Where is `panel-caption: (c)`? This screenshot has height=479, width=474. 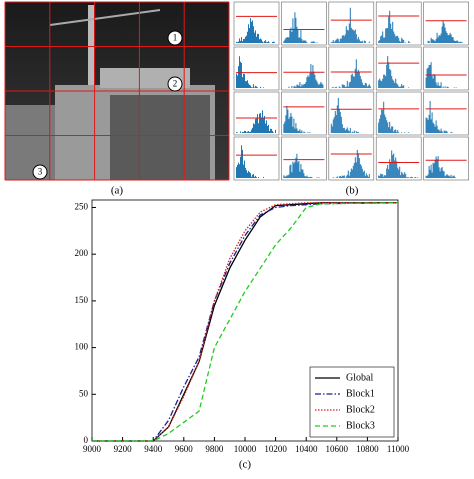 panel-caption: (c) is located at coordinates (245, 465).